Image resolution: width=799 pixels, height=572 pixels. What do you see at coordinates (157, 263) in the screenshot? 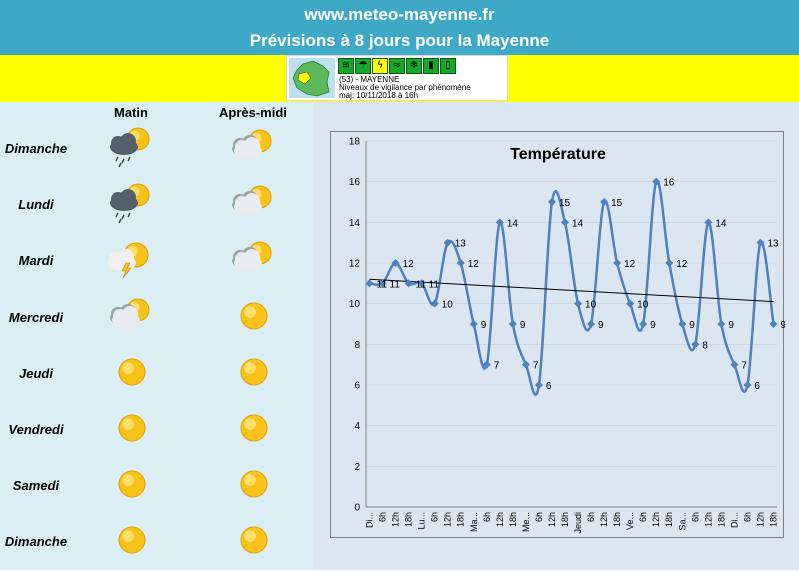
I see `day-row: Mardi` at bounding box center [157, 263].